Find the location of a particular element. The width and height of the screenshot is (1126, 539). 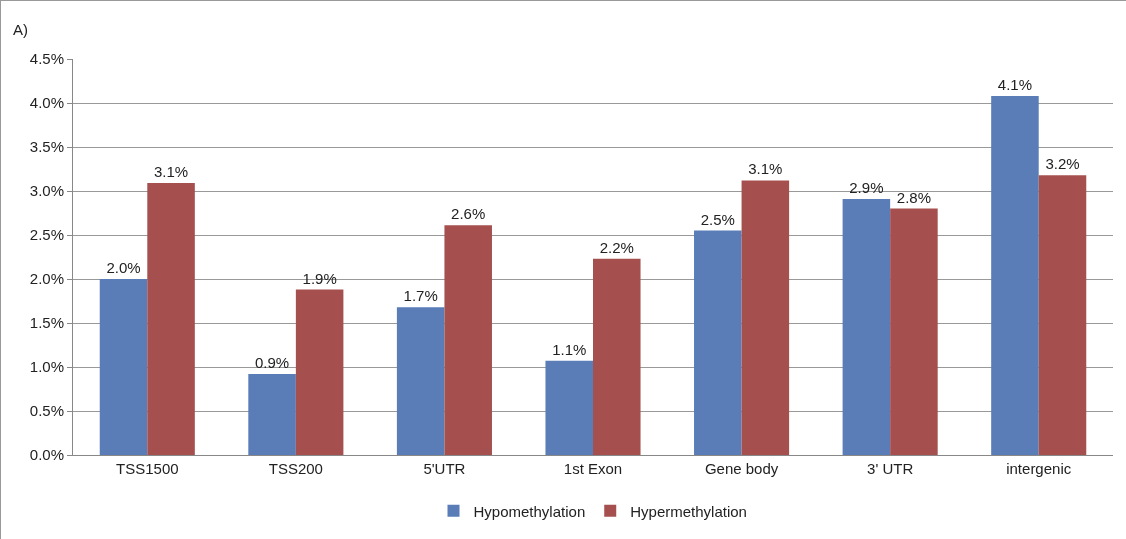

data-label: 2.2% is located at coordinates (616, 247).